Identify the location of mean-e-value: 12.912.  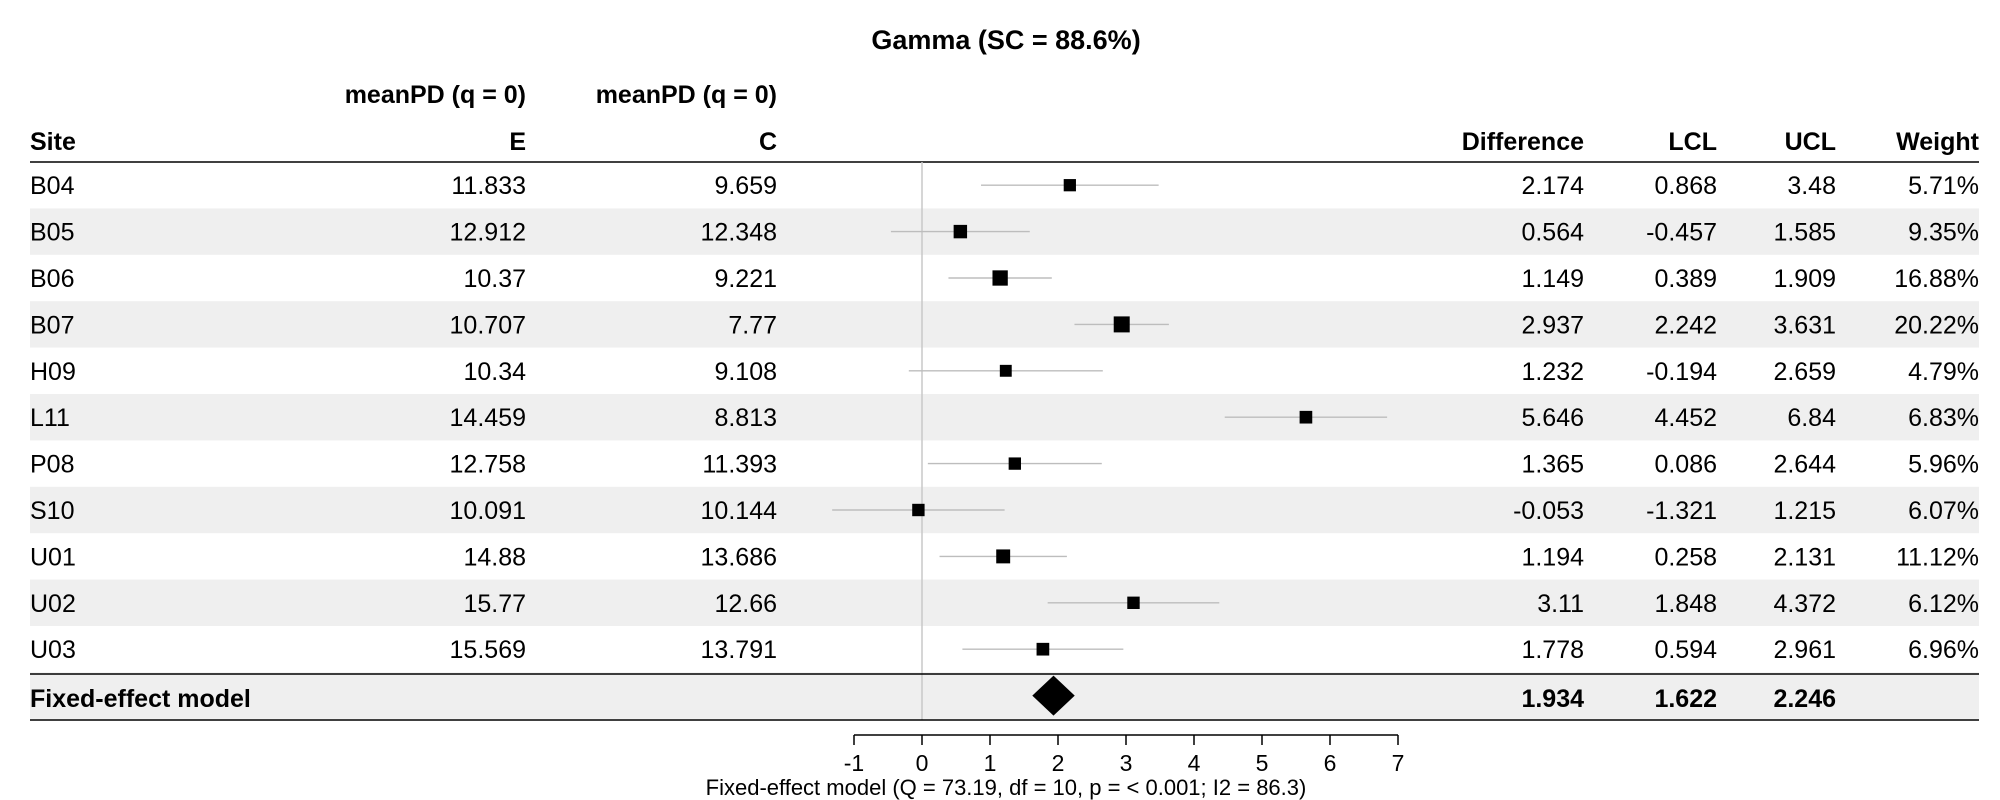
(488, 233).